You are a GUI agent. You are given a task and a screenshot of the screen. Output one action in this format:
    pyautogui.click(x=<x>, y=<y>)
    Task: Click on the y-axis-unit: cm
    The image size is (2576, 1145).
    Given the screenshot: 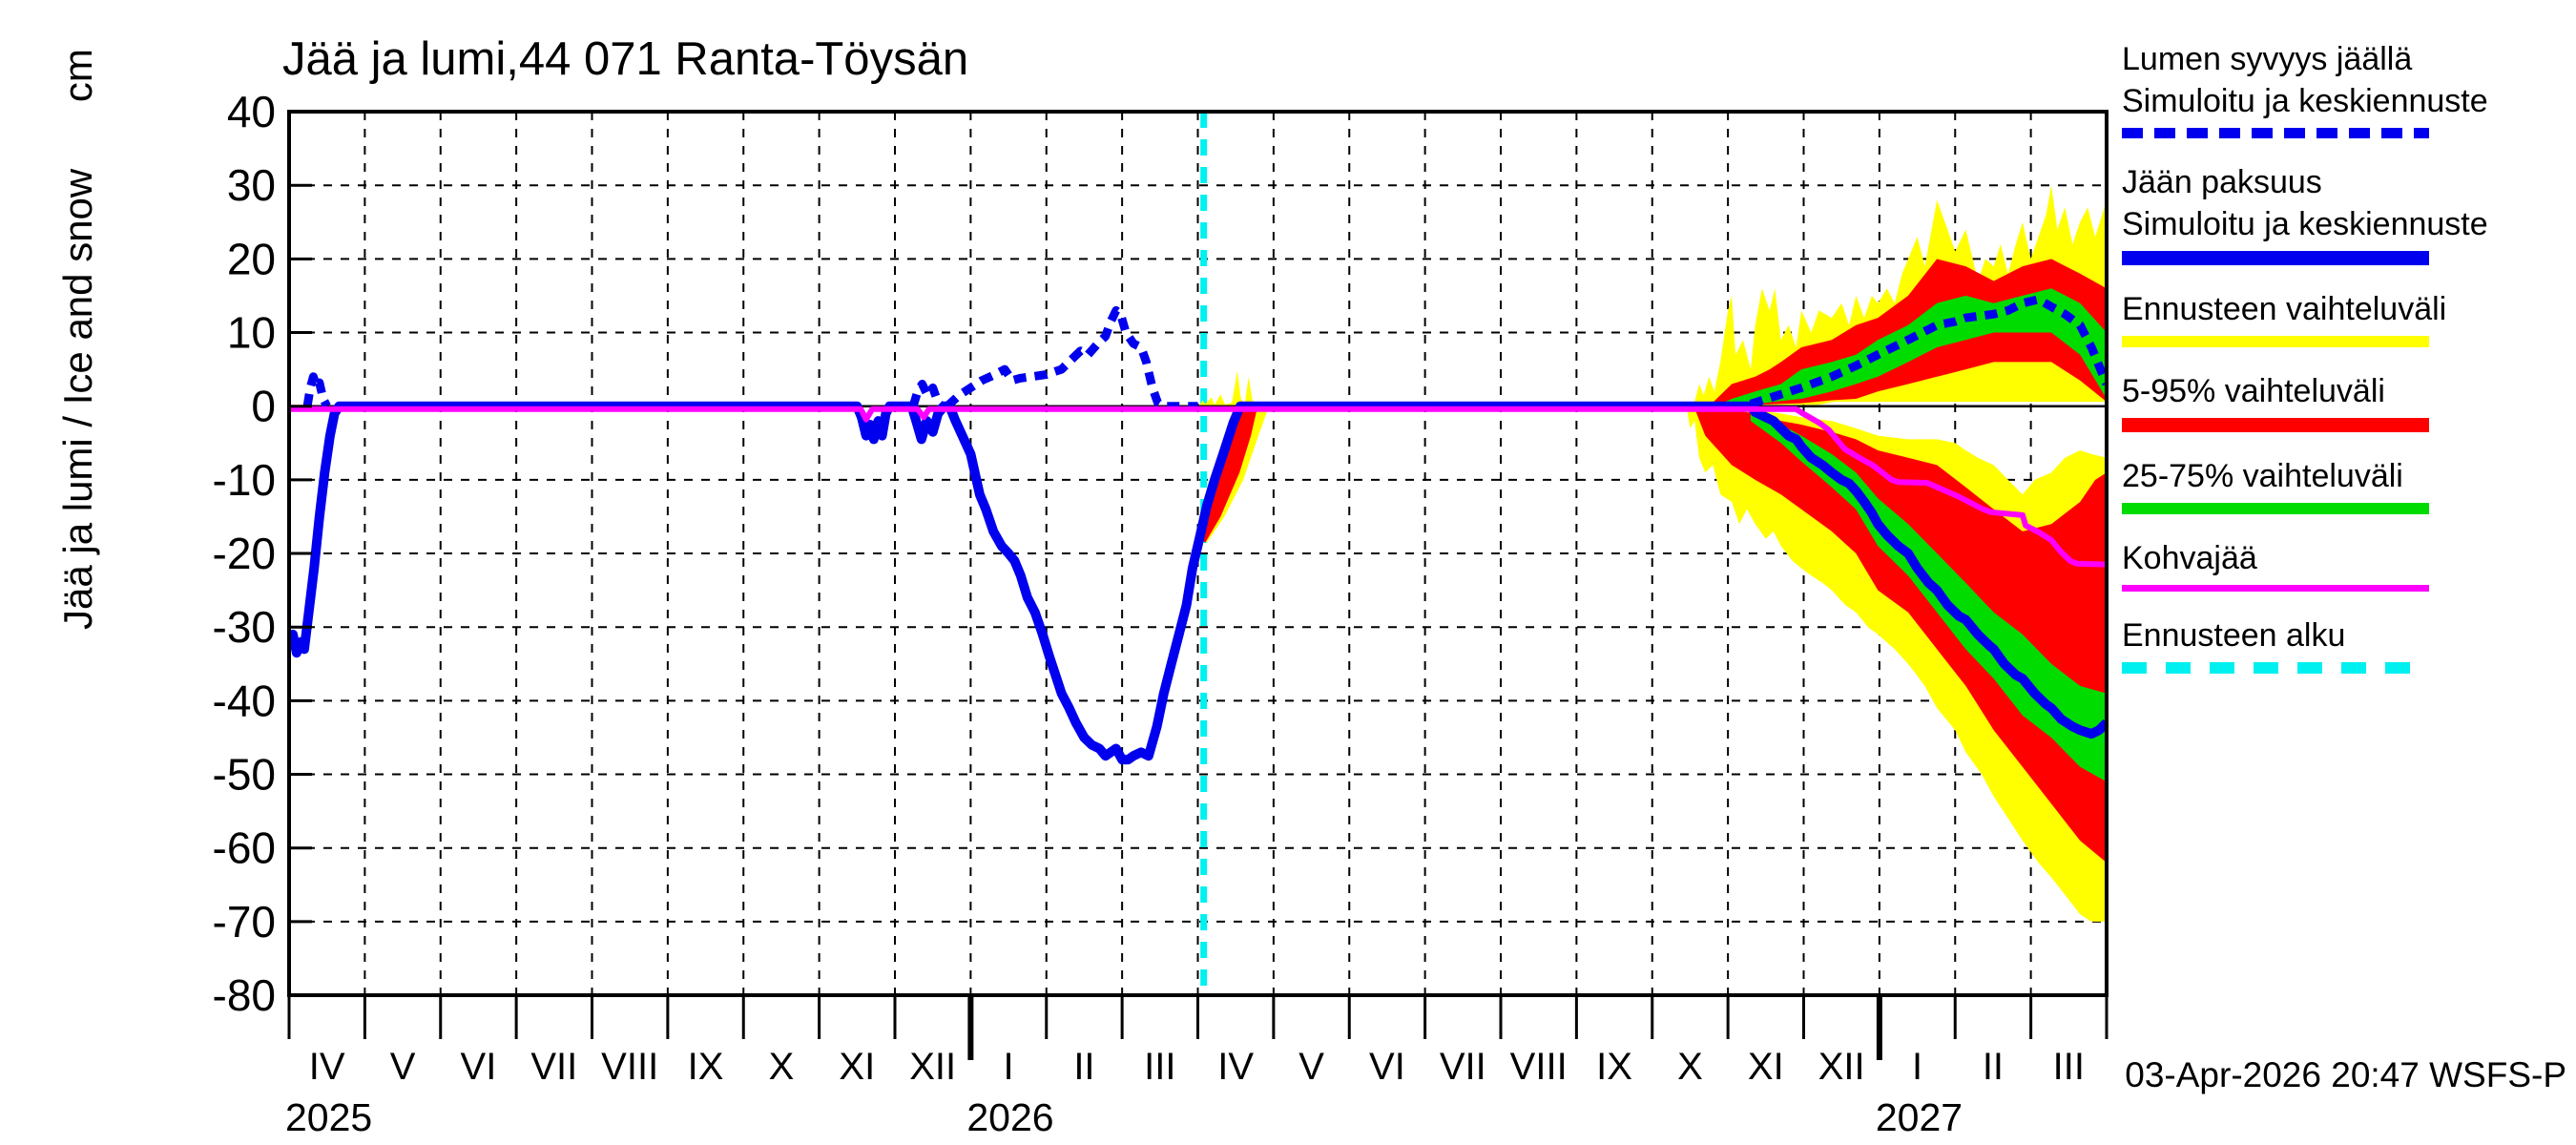 What is the action you would take?
    pyautogui.click(x=77, y=76)
    